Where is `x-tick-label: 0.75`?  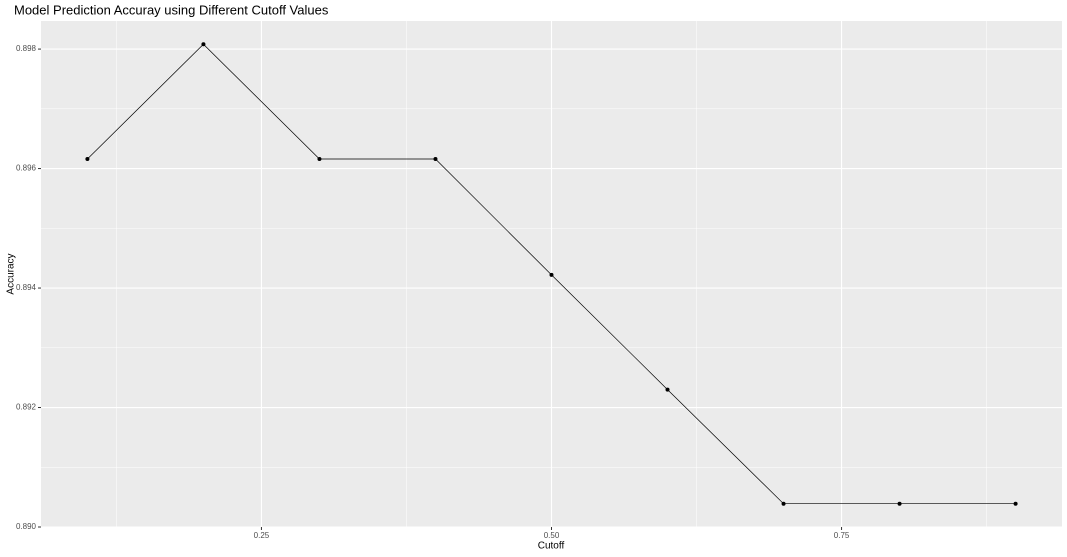
x-tick-label: 0.75 is located at coordinates (842, 535).